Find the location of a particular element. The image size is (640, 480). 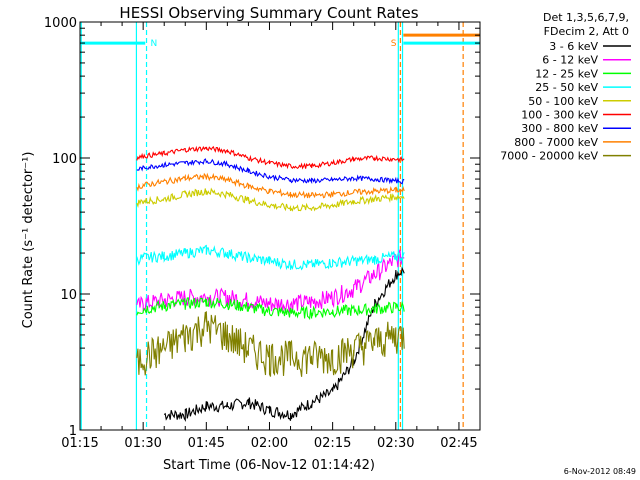

x-tick-label-6: 02:45 is located at coordinates (458, 443).